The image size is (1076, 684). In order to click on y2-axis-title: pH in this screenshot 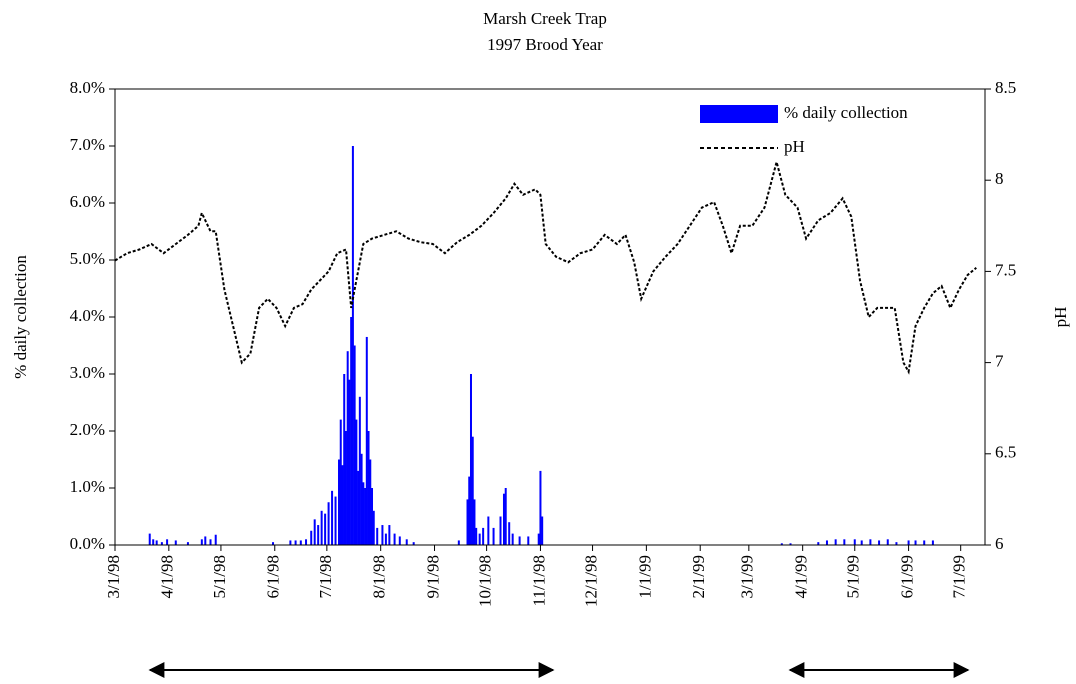, I will do `click(1060, 317)`.